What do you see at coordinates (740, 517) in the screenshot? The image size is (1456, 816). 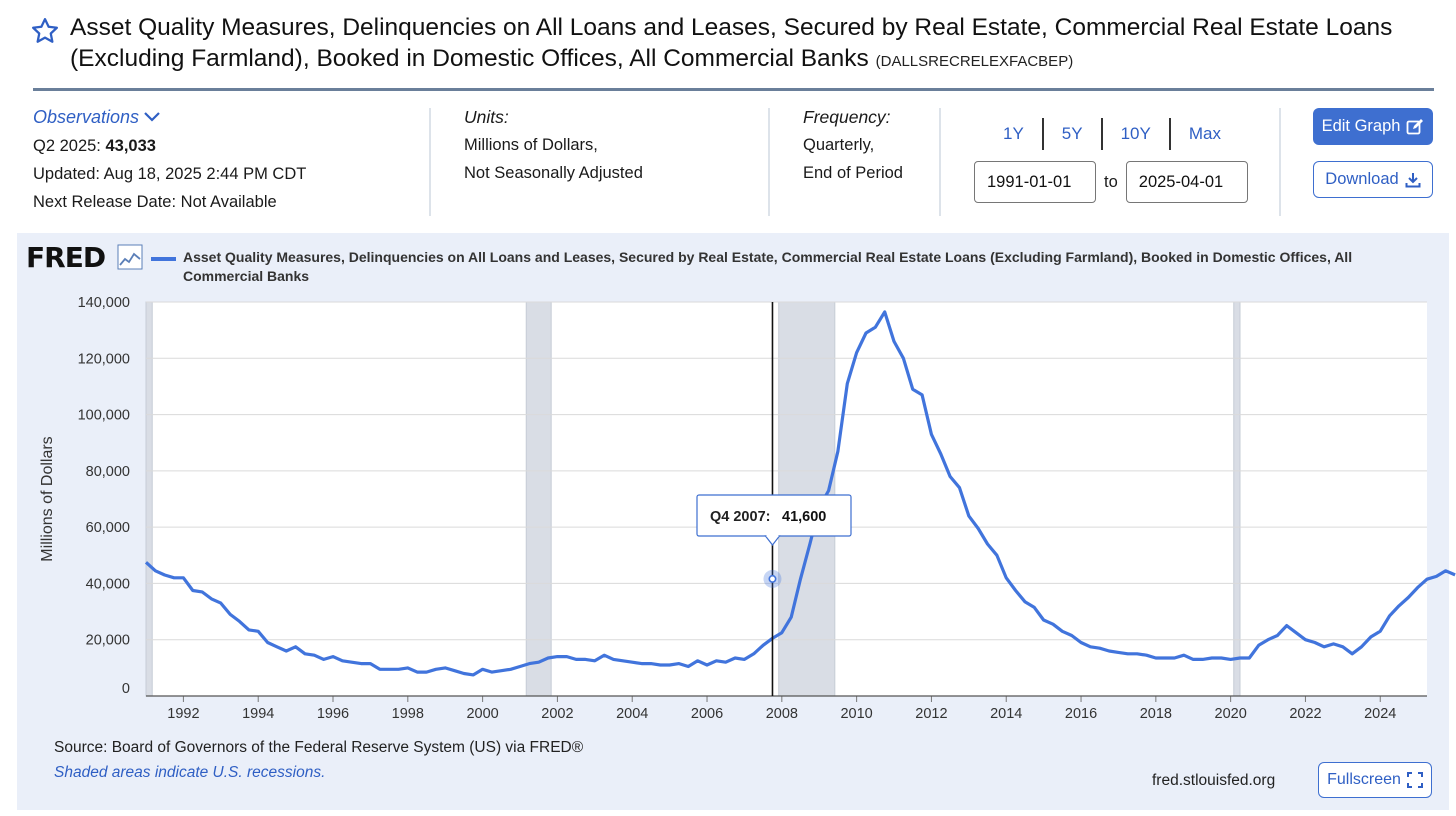 I see `tooltip-period: Q4 2007:` at bounding box center [740, 517].